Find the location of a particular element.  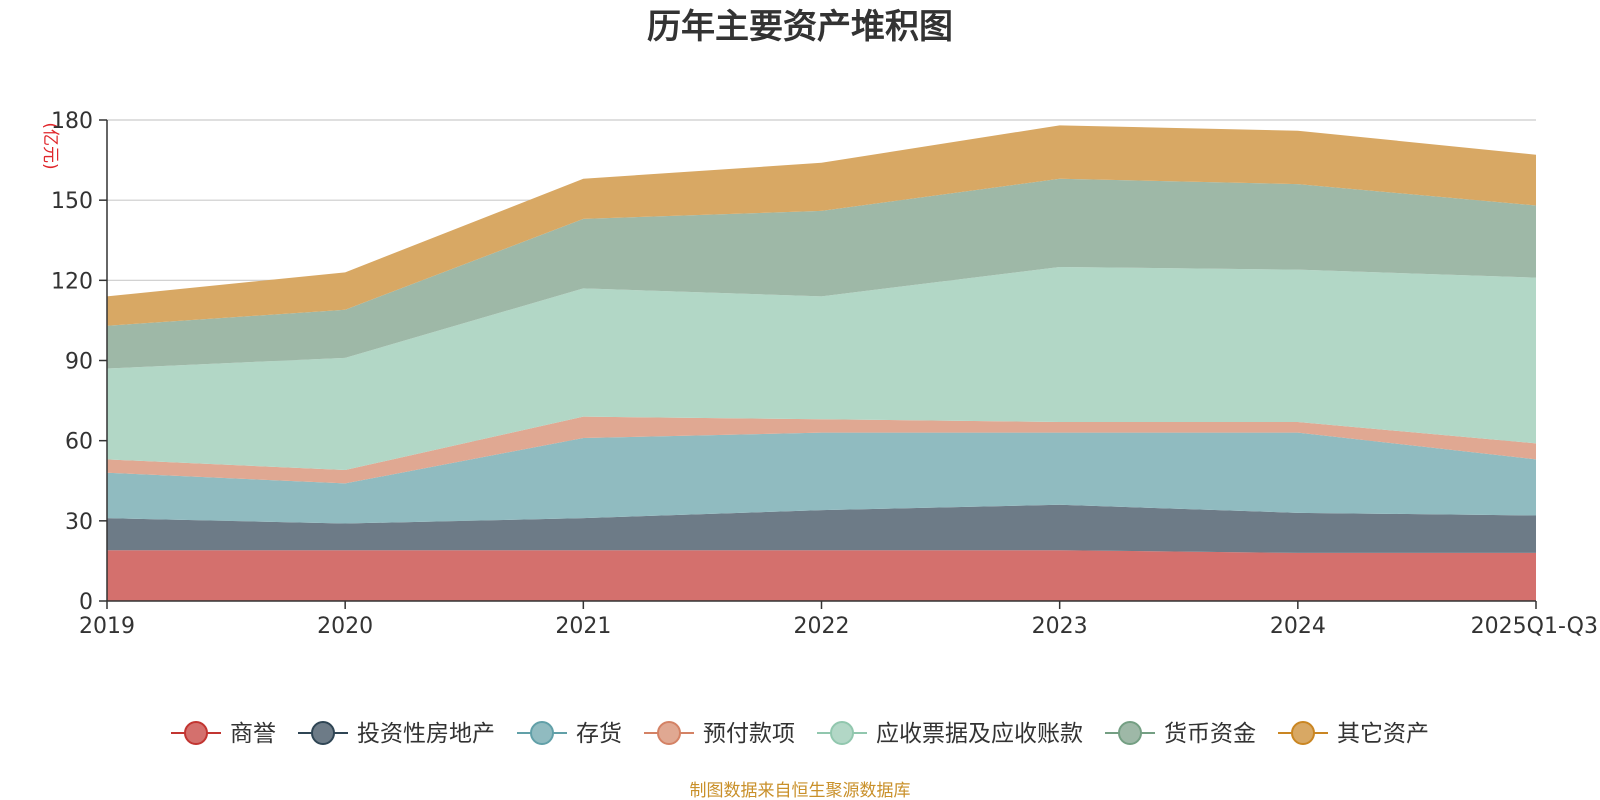

chart-title: 历年主要资产堆积图 is located at coordinates (800, 27).